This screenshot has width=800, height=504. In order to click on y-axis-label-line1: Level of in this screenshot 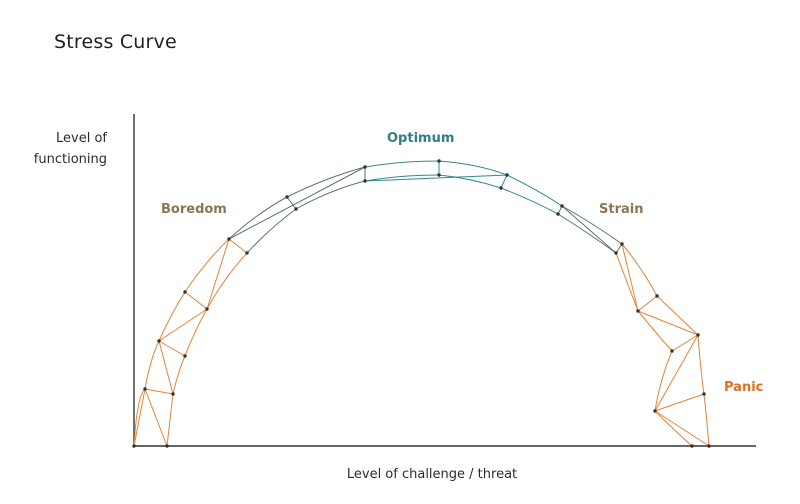, I will do `click(81, 138)`.